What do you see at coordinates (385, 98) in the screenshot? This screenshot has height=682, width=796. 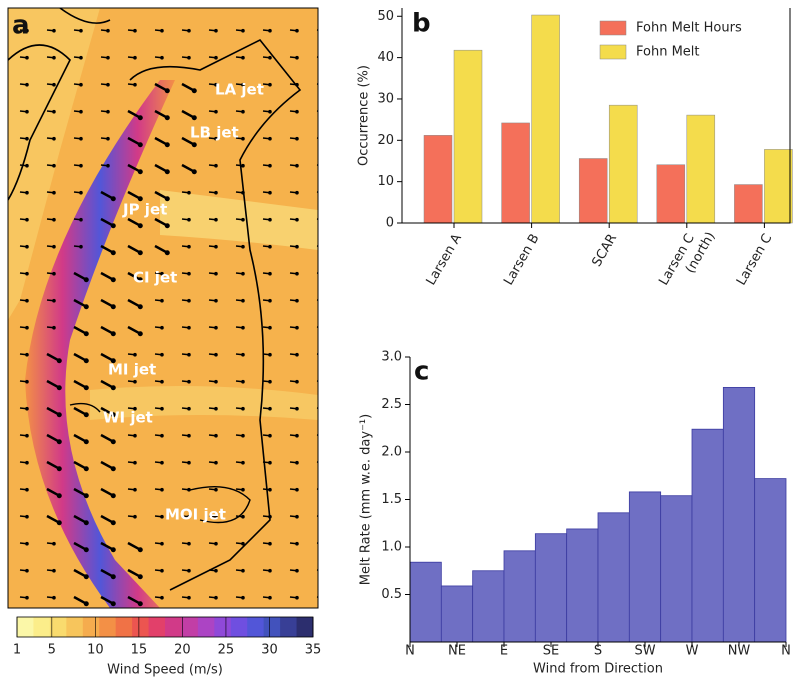 I see `y-tick-label: 30` at bounding box center [385, 98].